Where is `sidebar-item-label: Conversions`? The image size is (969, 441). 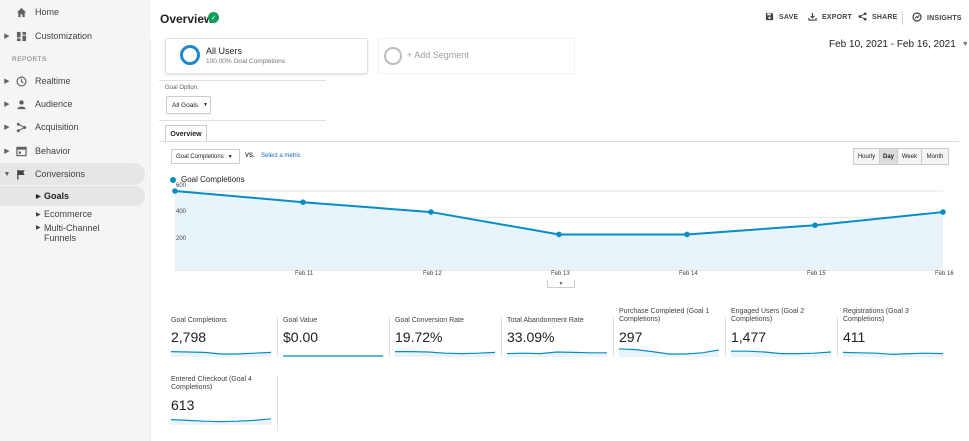 sidebar-item-label: Conversions is located at coordinates (60, 174).